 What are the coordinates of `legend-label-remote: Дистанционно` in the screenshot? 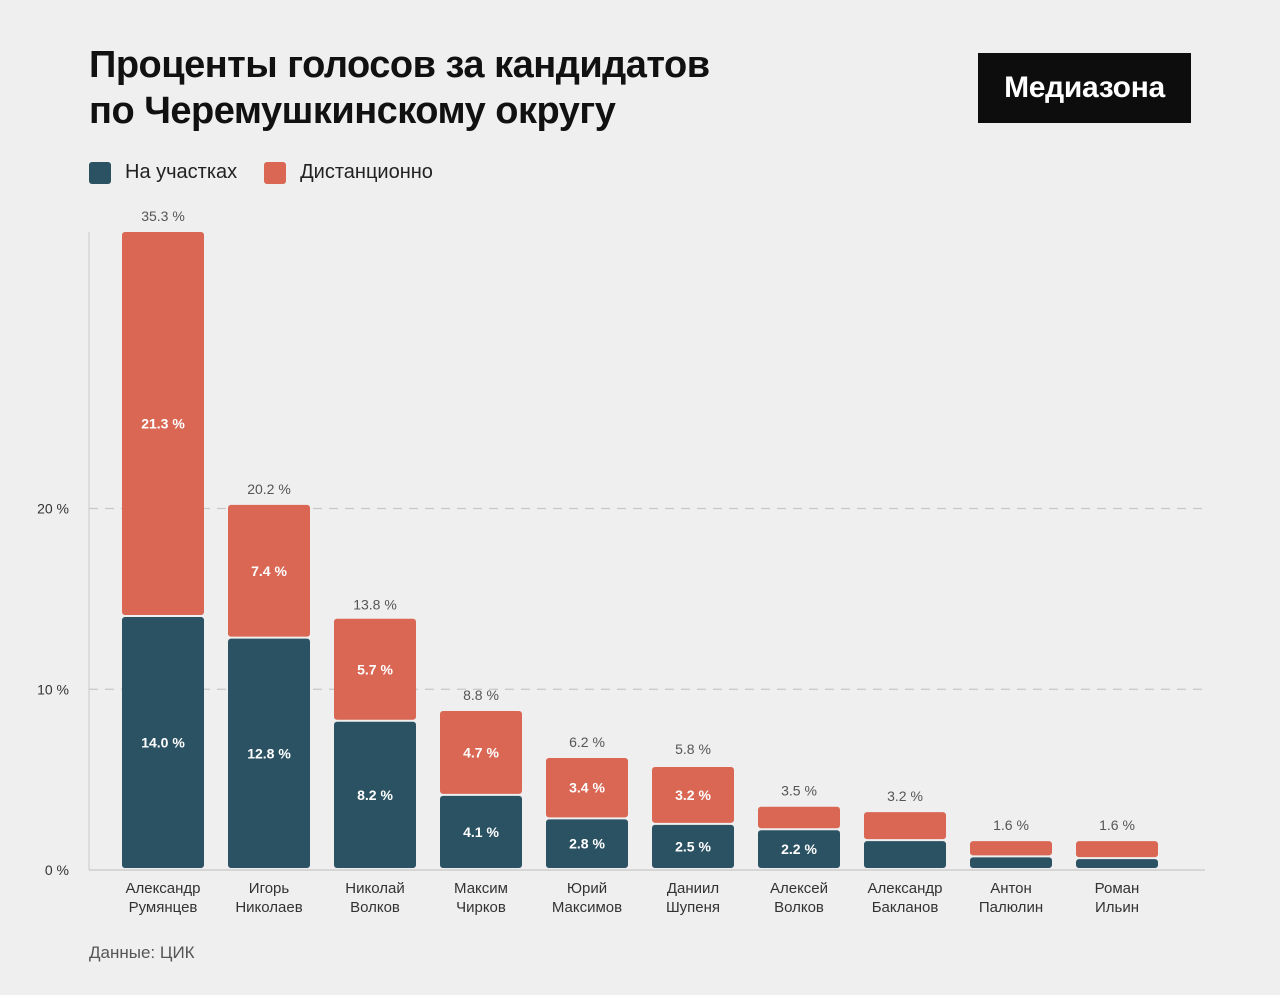 It's located at (366, 172).